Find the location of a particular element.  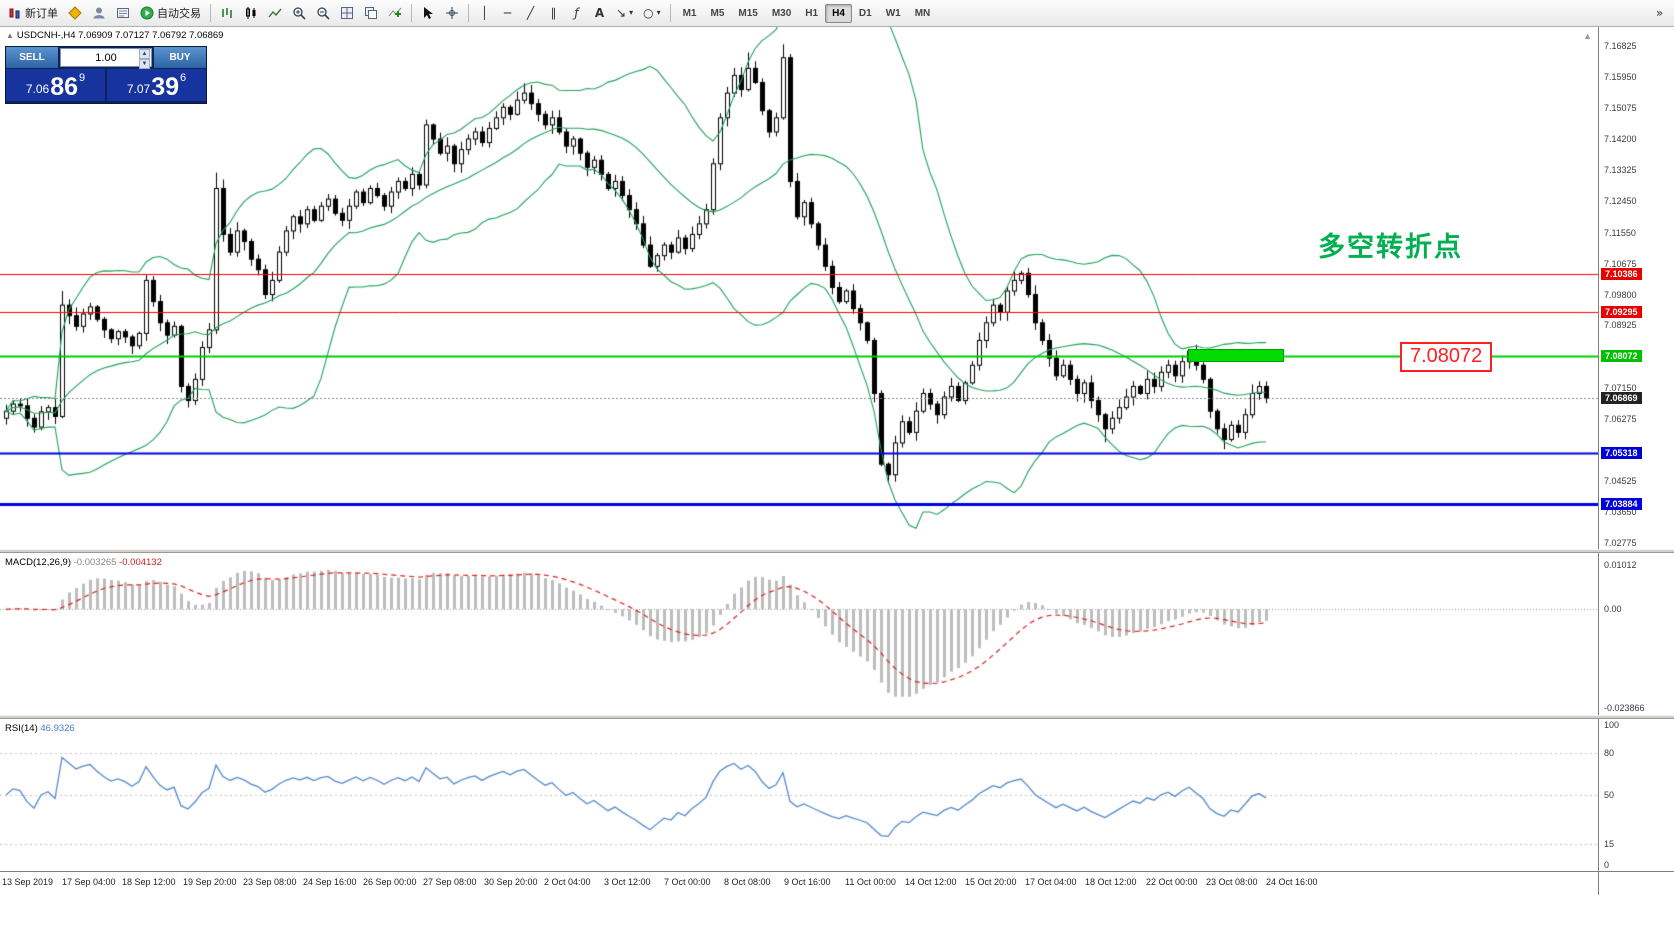

trendline-tool-icon: ╱ is located at coordinates (530, 13).